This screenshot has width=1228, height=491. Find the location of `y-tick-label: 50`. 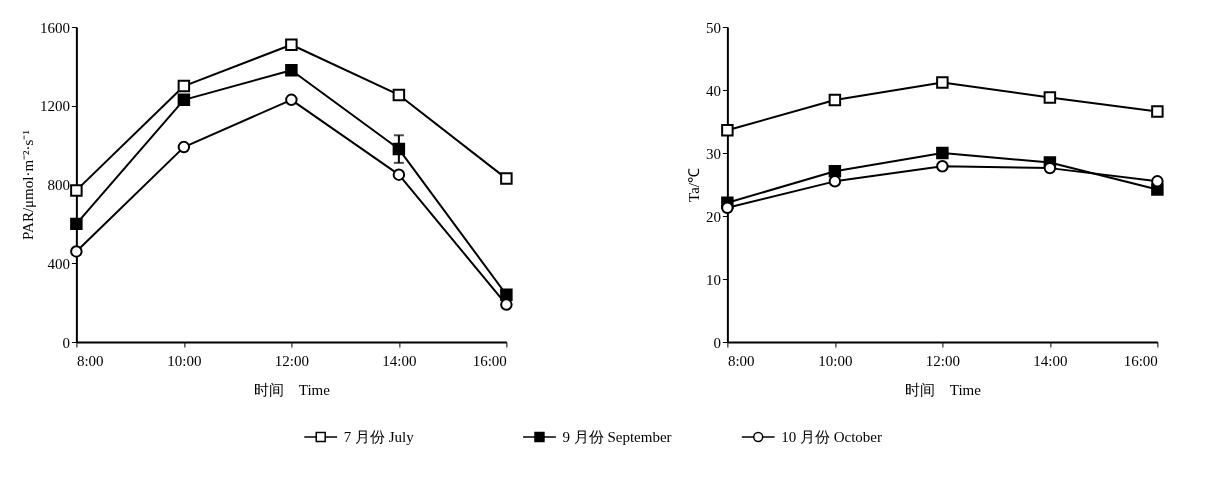

y-tick-label: 50 is located at coordinates (713, 27).